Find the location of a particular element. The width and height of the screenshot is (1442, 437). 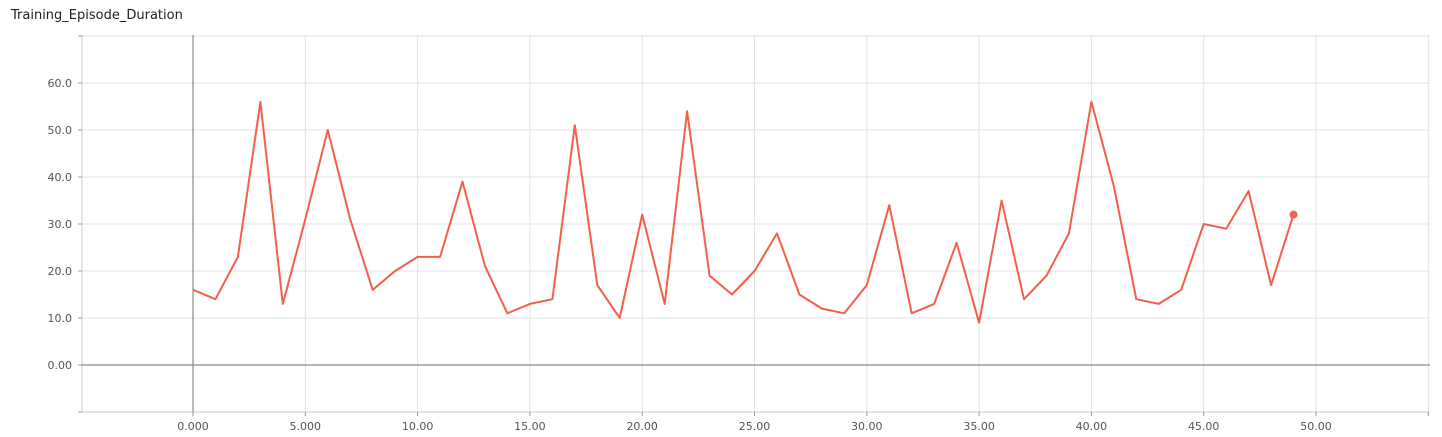

y-tick-label: 30.0 is located at coordinates (60, 224).